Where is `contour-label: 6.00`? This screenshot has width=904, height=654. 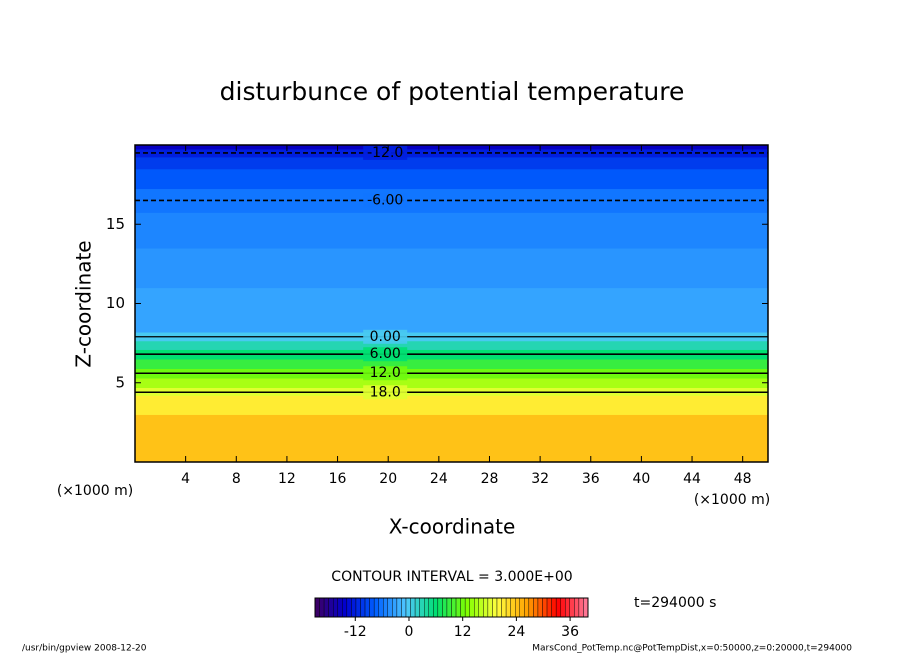
contour-label: 6.00 is located at coordinates (385, 354).